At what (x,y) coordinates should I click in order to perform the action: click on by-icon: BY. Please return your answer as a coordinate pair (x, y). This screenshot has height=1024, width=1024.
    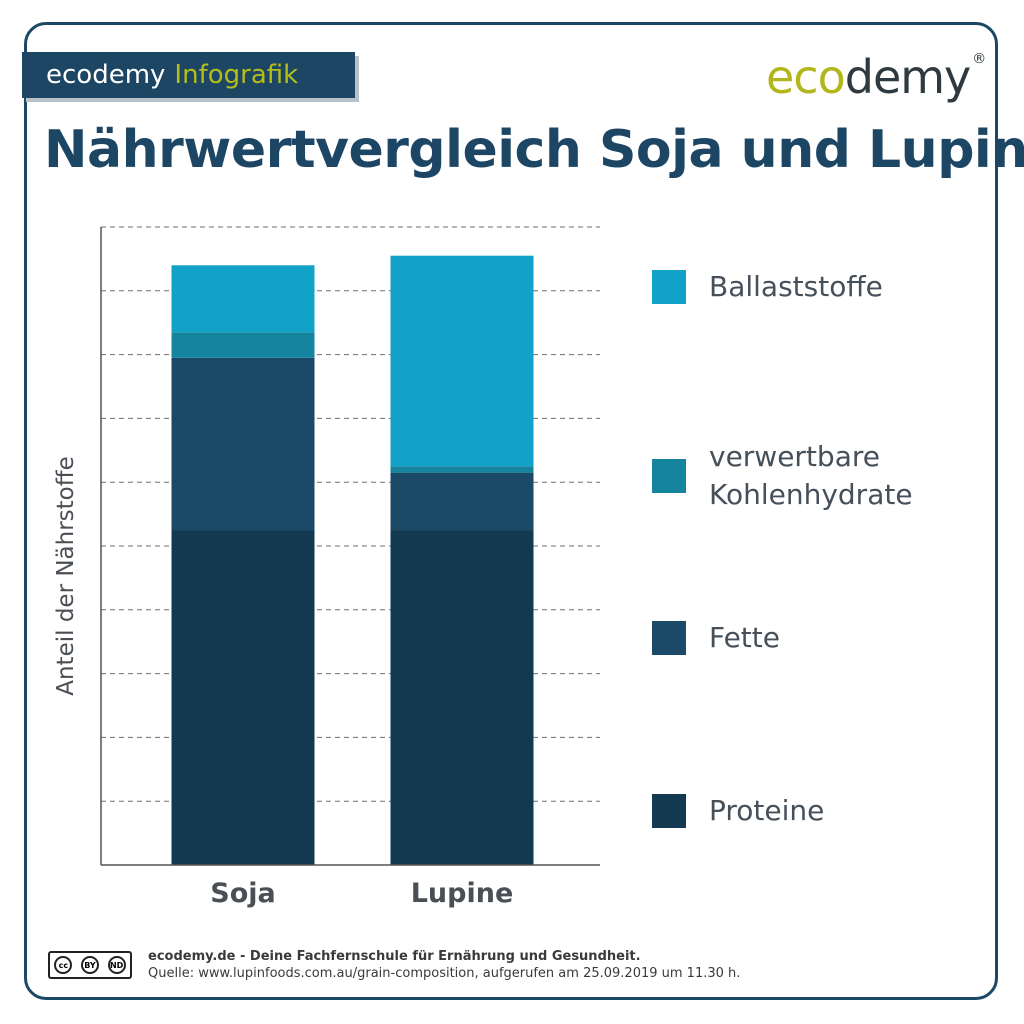
    Looking at the image, I should click on (89, 965).